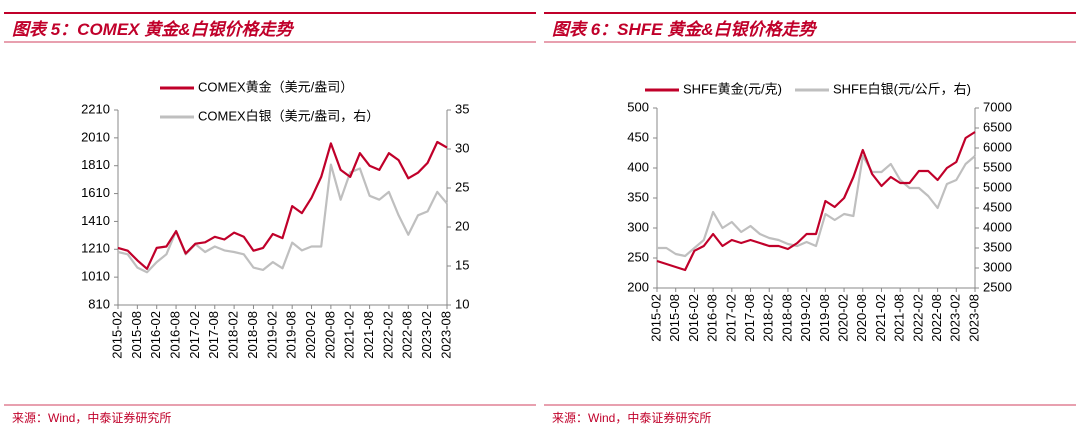 The height and width of the screenshot is (434, 1080). I want to click on y2-tick-label: 30, so click(462, 147).